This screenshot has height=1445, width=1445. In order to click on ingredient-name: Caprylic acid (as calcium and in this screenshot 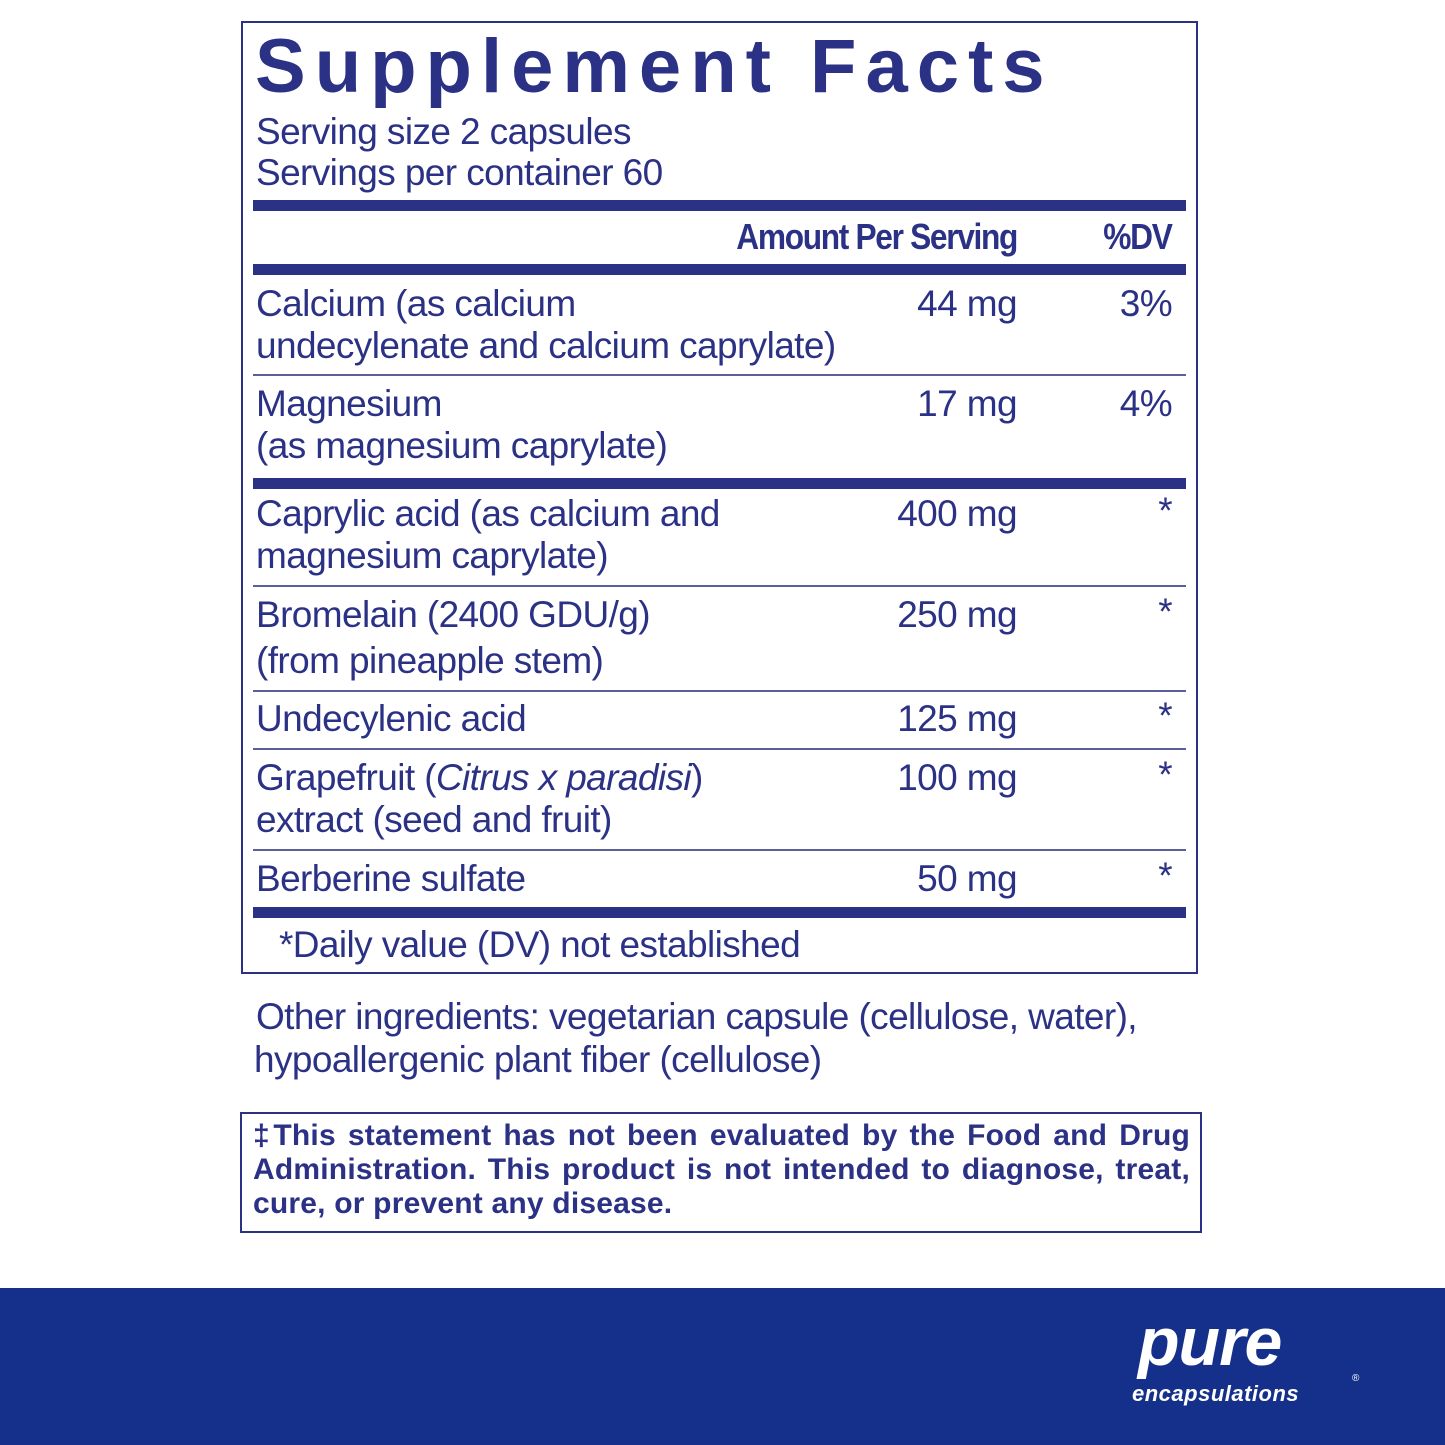, I will do `click(488, 513)`.